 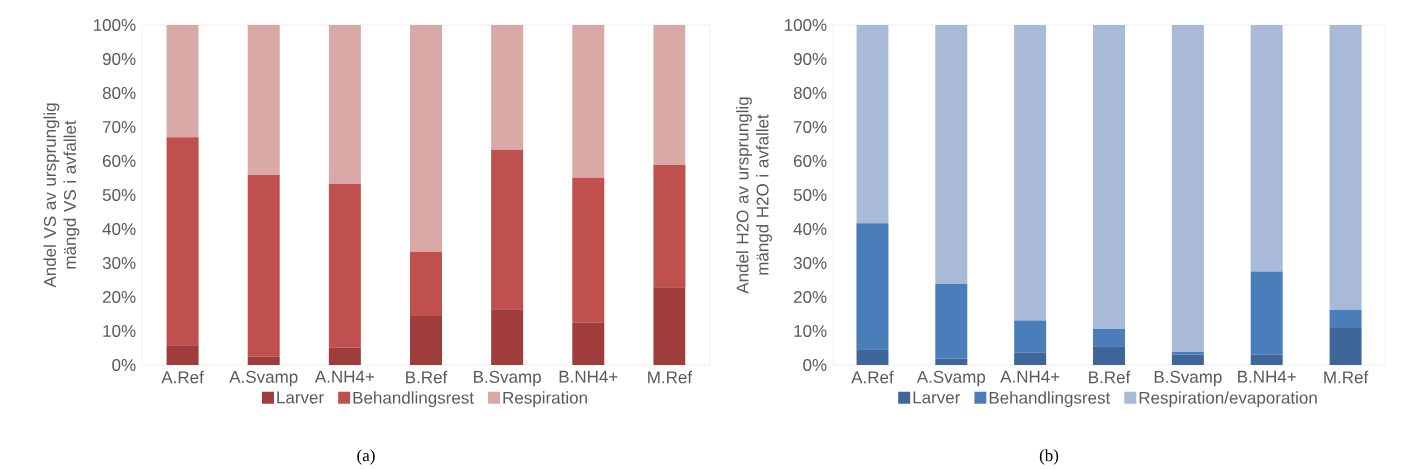 I want to click on text: (b), so click(x=1049, y=457).